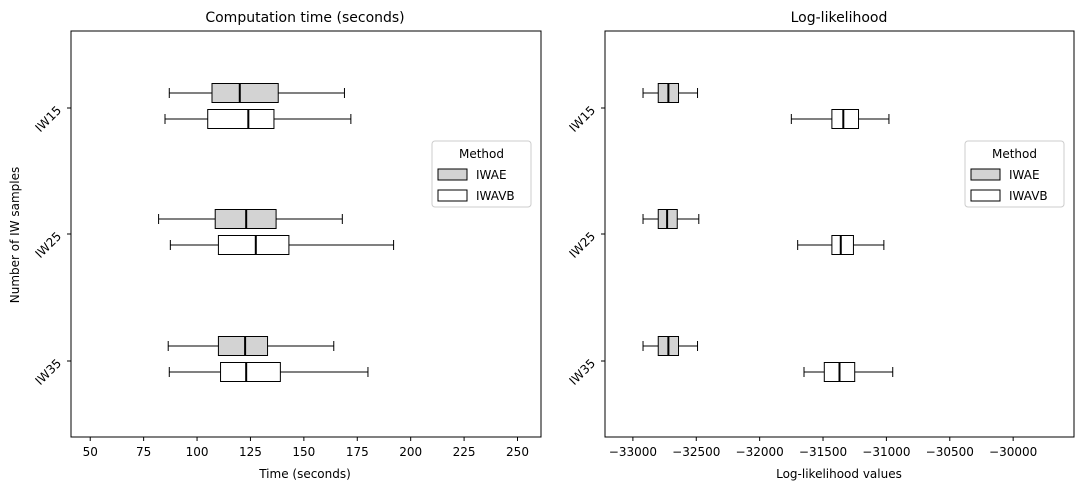 This screenshot has height=490, width=1084. What do you see at coordinates (950, 452) in the screenshot?
I see `x-tick-label: −30500` at bounding box center [950, 452].